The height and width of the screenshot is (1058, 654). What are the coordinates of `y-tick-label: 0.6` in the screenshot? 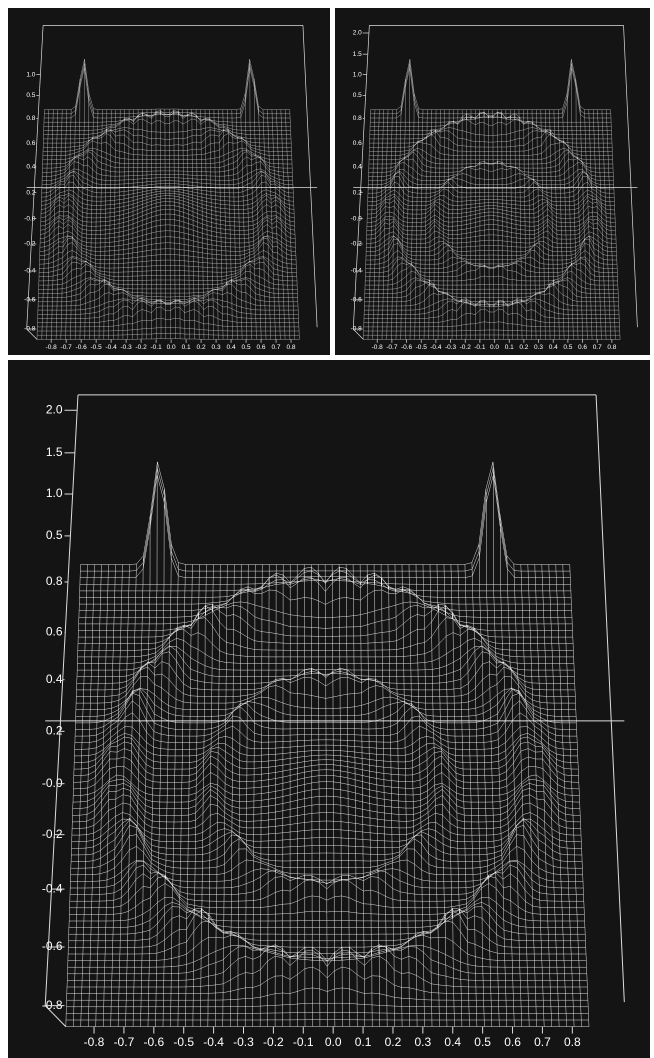 It's located at (30, 143).